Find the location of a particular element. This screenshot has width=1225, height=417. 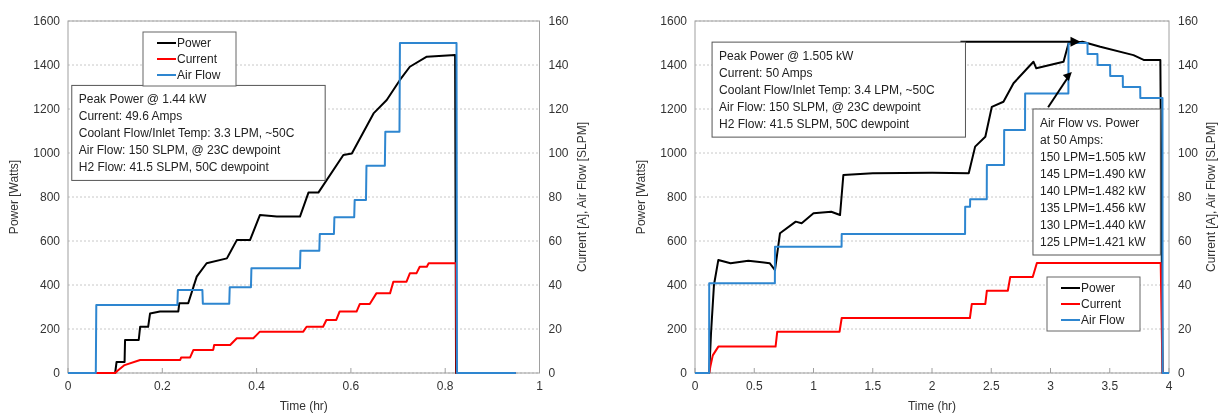

x-tick-label: 1.5 is located at coordinates (873, 386).